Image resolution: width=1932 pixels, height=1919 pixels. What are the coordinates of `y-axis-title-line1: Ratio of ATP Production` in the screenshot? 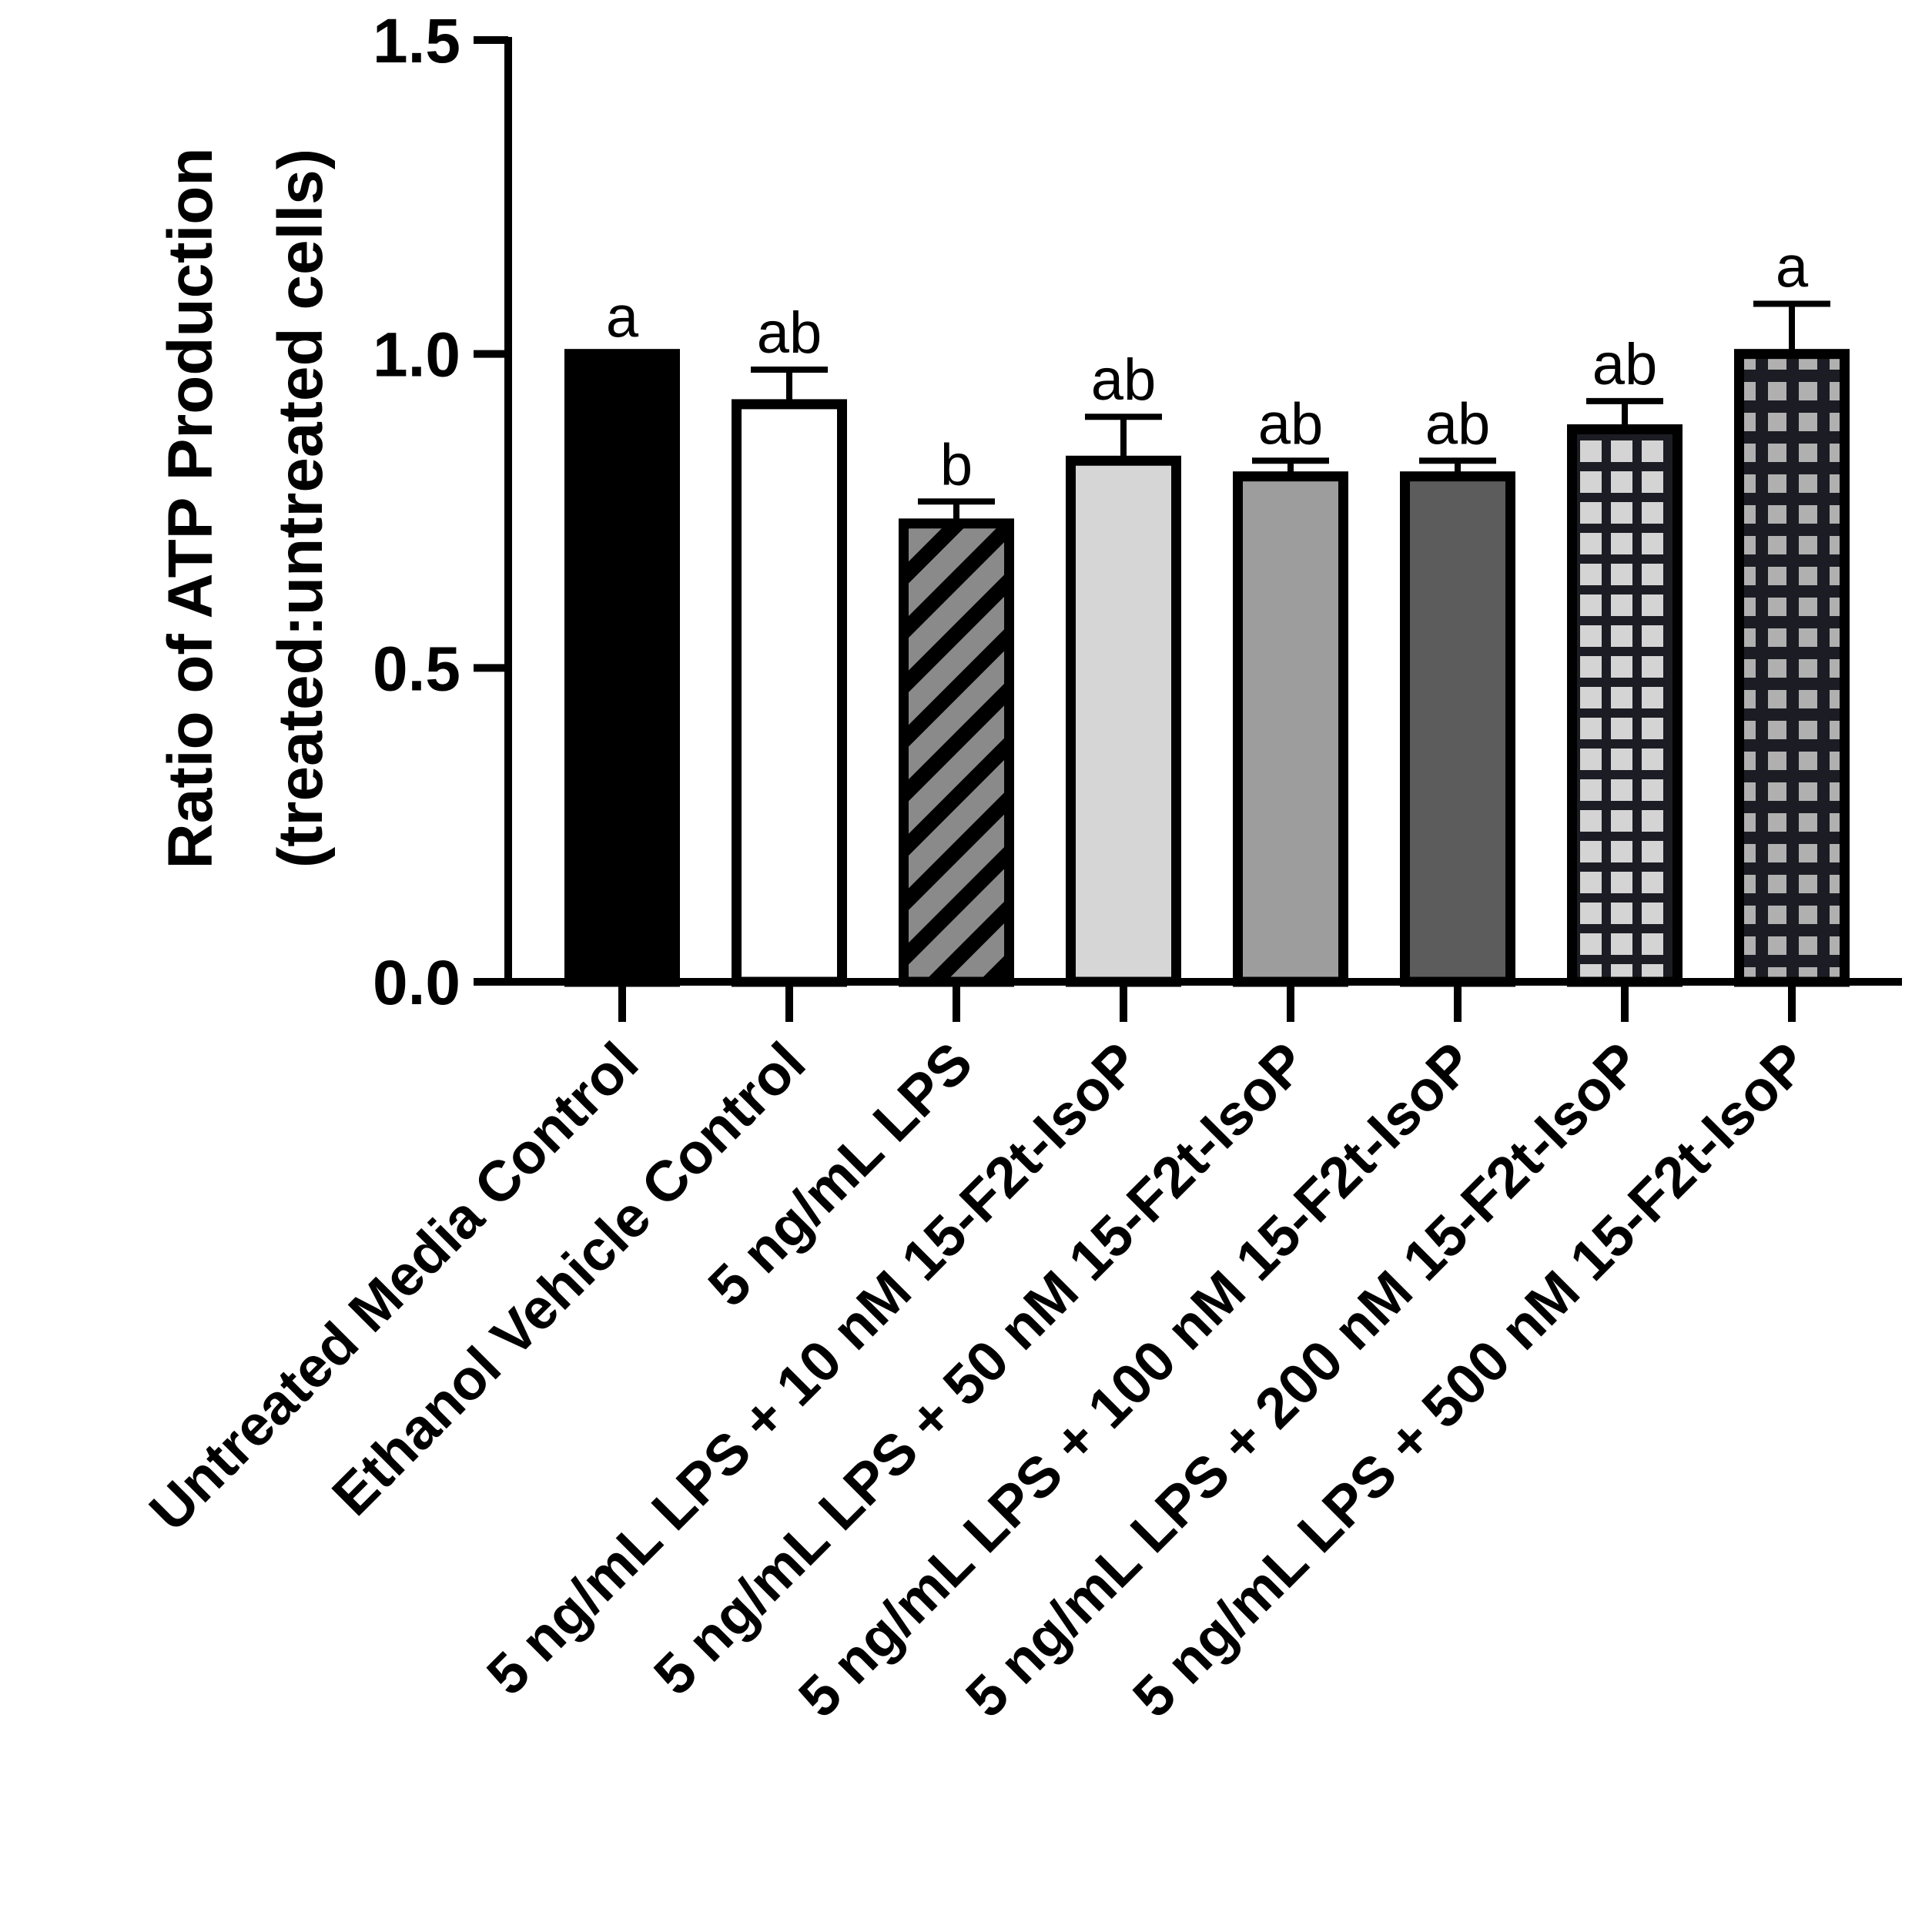 It's located at (191, 509).